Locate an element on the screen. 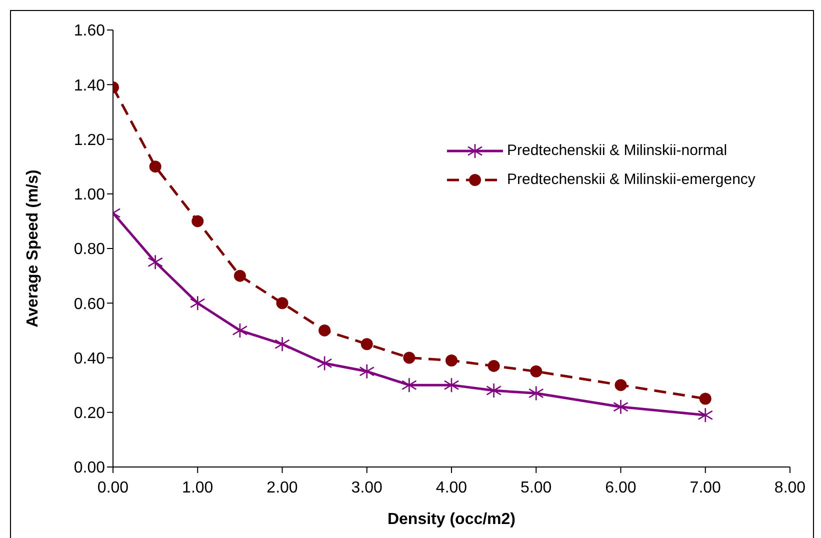 This screenshot has width=821, height=538. x-tick-label: 3.00 is located at coordinates (367, 487).